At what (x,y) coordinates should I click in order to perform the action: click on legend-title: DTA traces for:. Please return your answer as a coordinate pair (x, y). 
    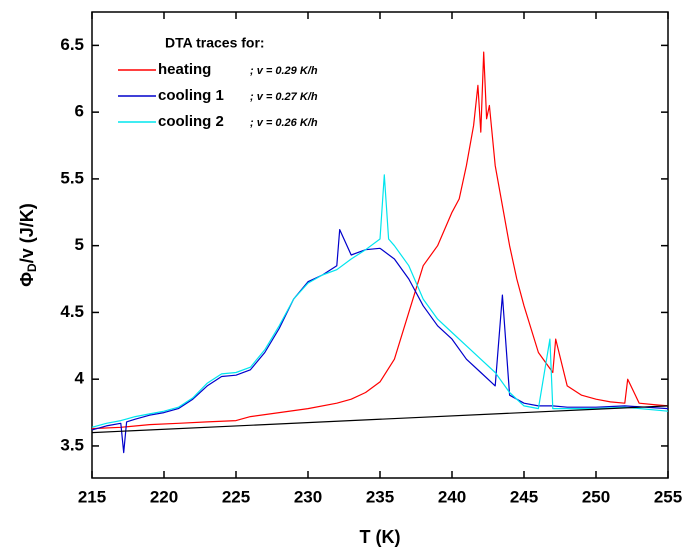
    Looking at the image, I should click on (215, 43).